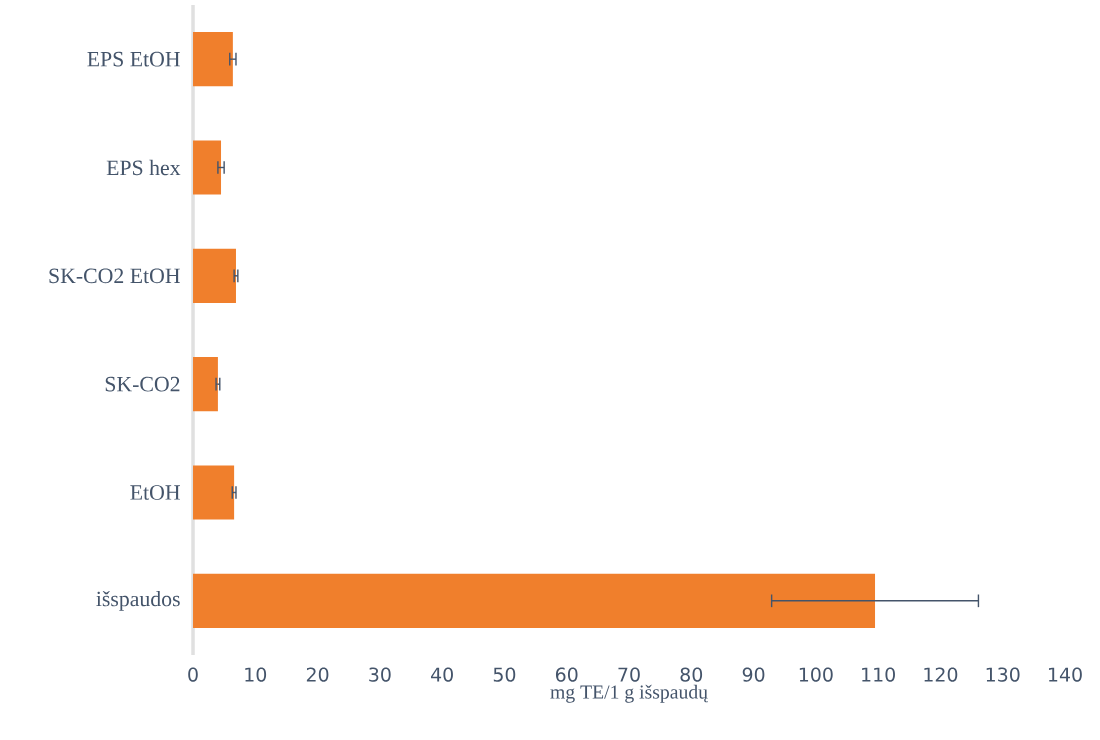 The height and width of the screenshot is (740, 1100). I want to click on x-tick-label: 70, so click(629, 674).